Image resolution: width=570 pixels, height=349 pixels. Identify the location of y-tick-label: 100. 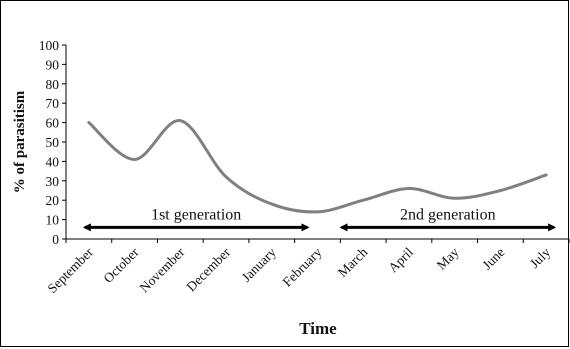
(49, 45).